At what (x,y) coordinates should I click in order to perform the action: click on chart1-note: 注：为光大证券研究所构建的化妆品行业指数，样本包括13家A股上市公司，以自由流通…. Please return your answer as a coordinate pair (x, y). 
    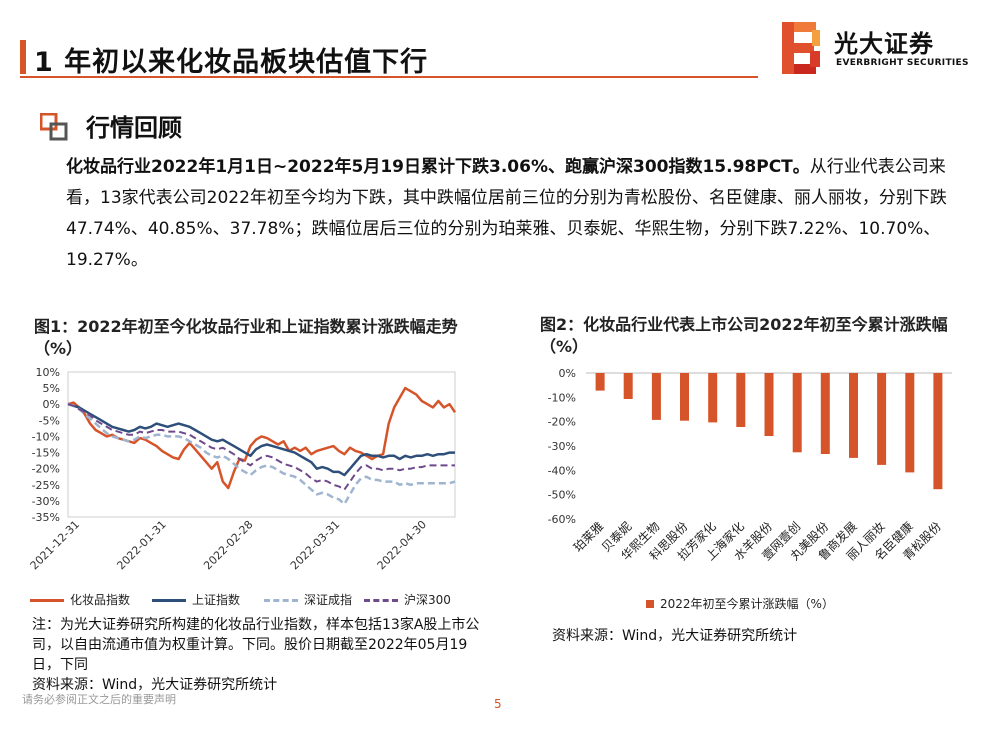
    Looking at the image, I should click on (257, 655).